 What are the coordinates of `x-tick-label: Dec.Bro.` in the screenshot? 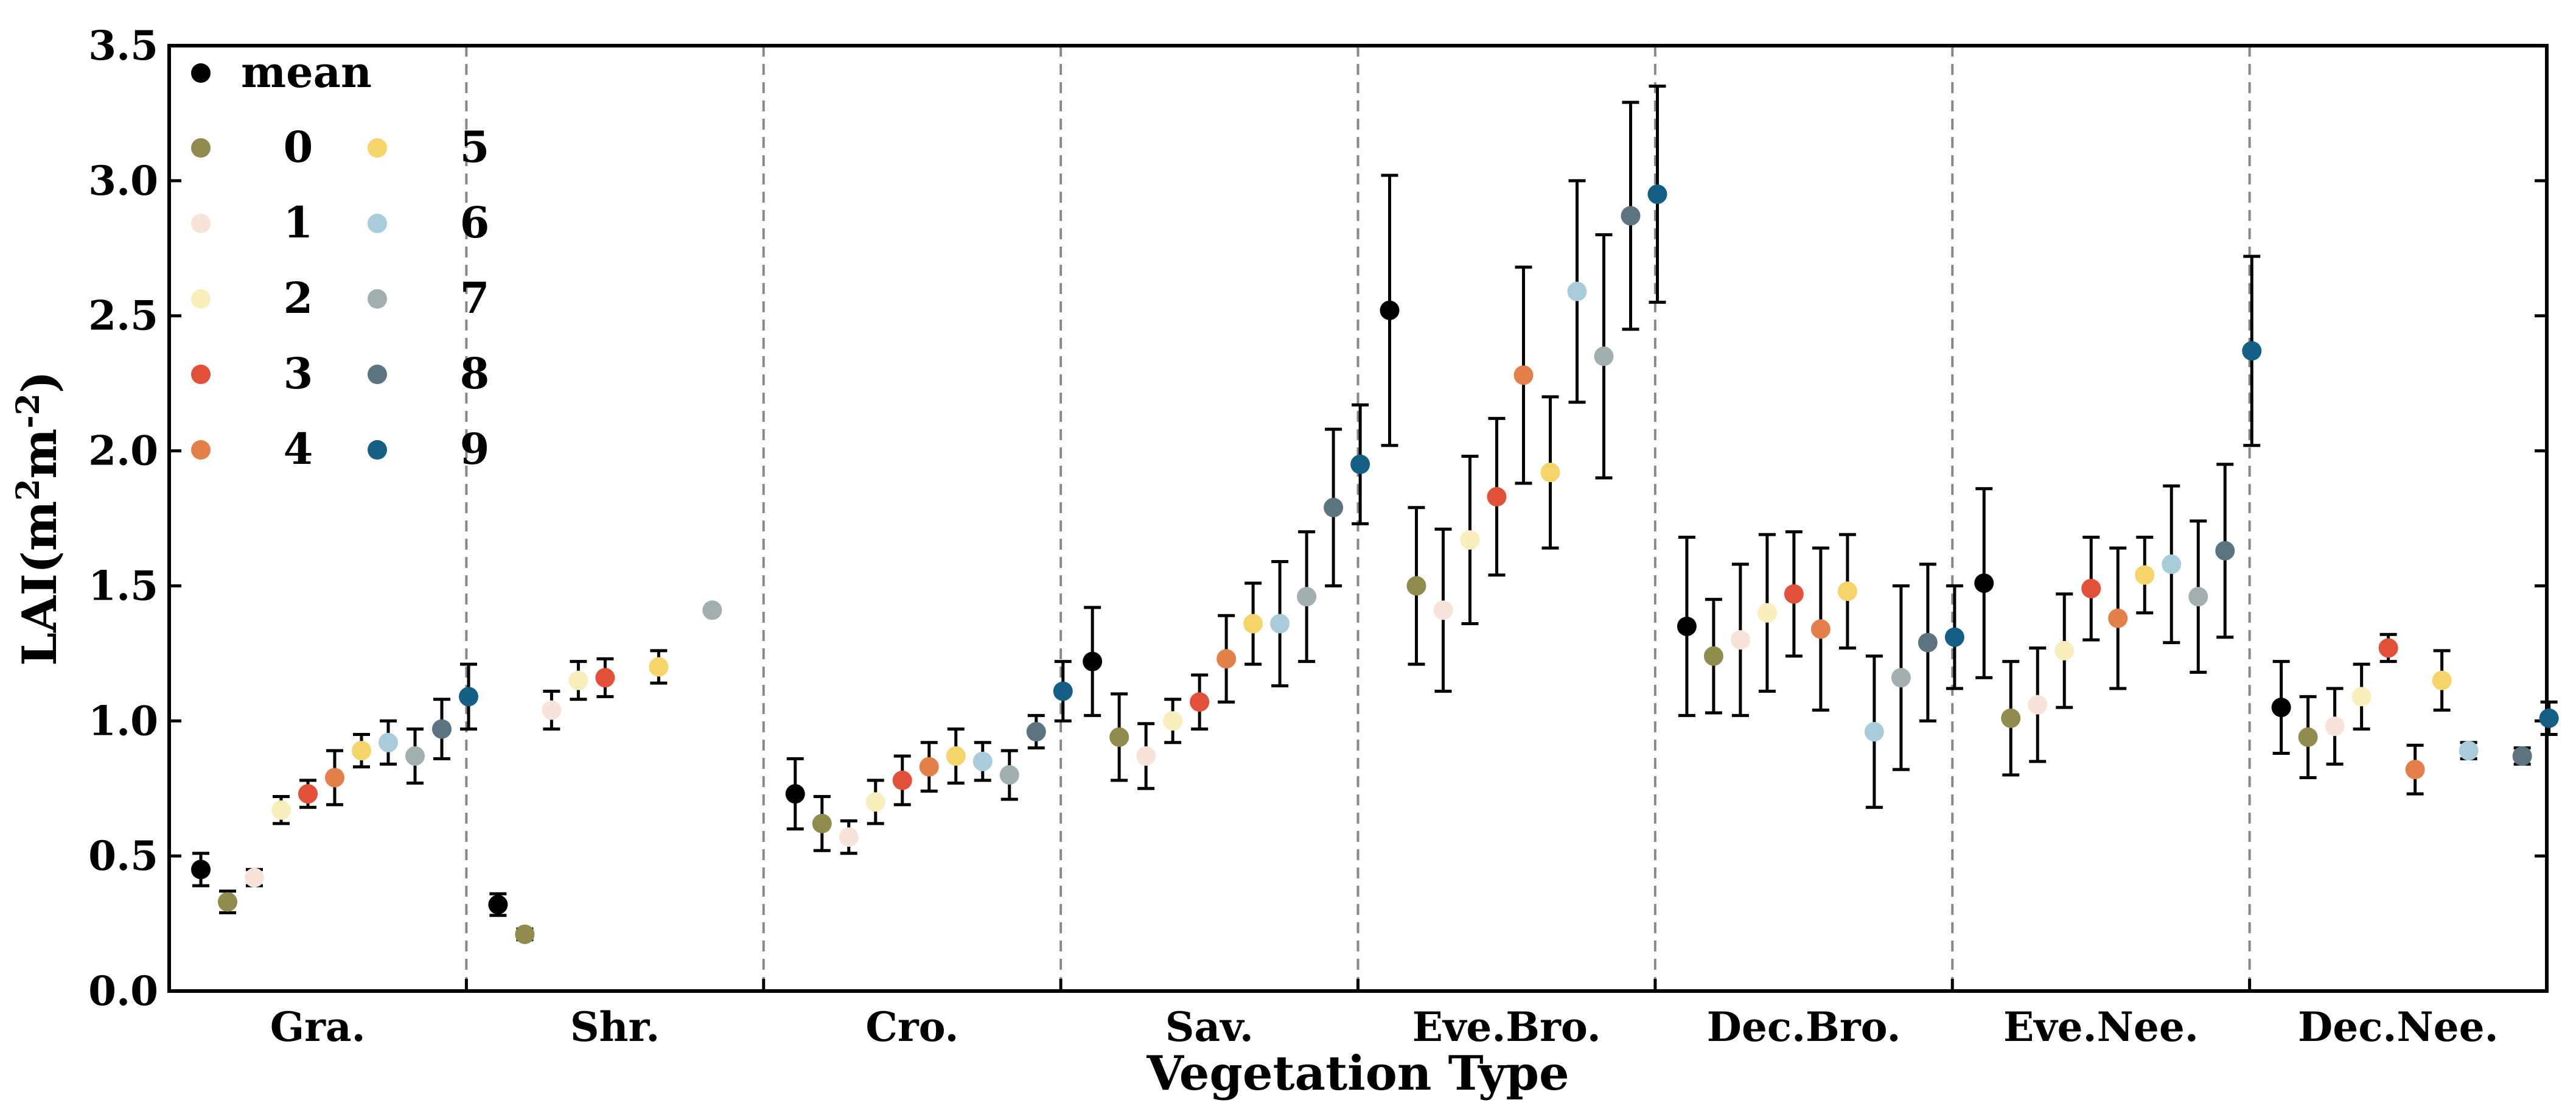 It's located at (1804, 1027).